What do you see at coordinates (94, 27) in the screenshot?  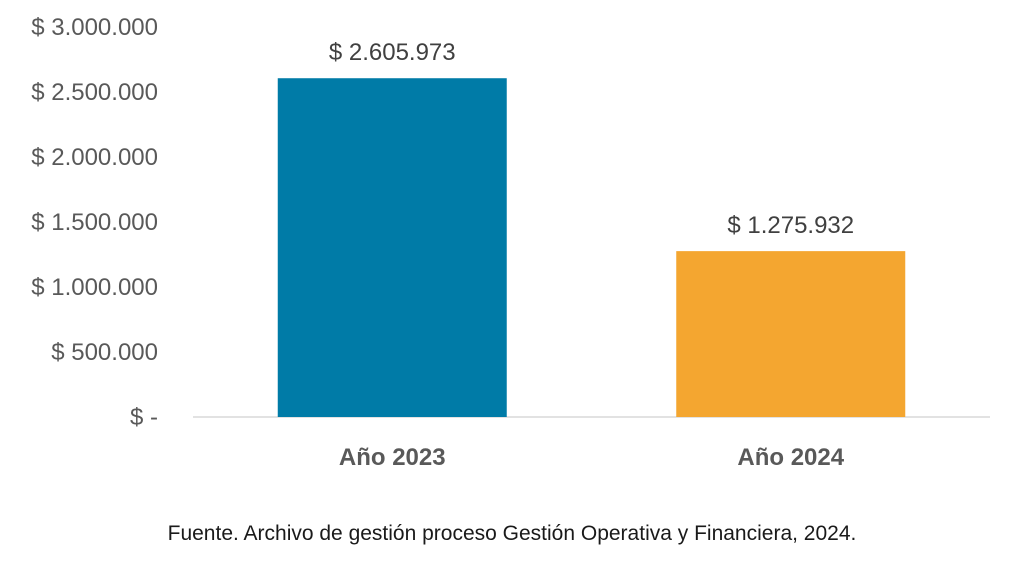 I see `y-tick-label: $ 3.000.000` at bounding box center [94, 27].